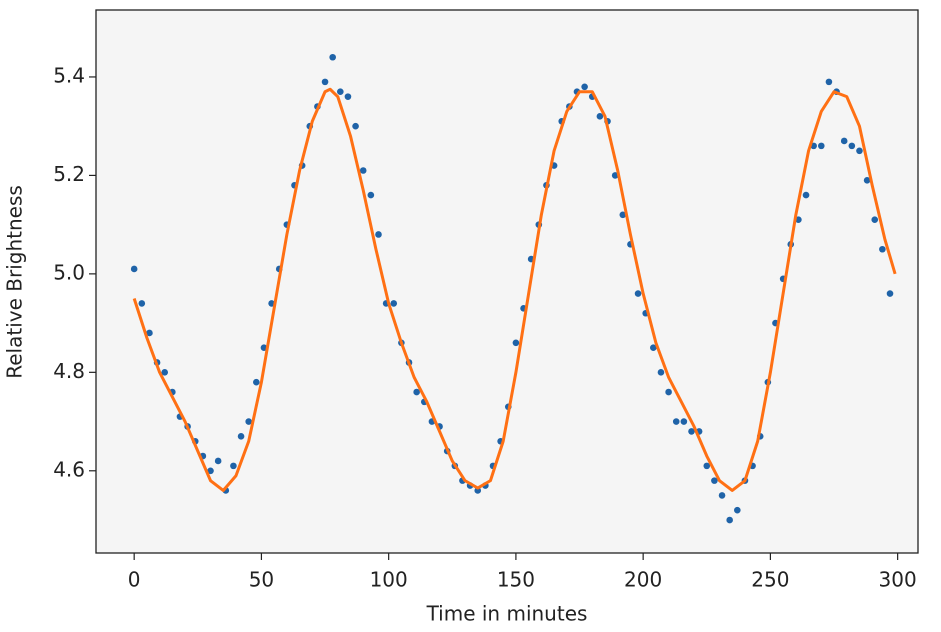 The image size is (941, 632). Describe the element at coordinates (643, 580) in the screenshot. I see `x-tick-label: 200` at that location.